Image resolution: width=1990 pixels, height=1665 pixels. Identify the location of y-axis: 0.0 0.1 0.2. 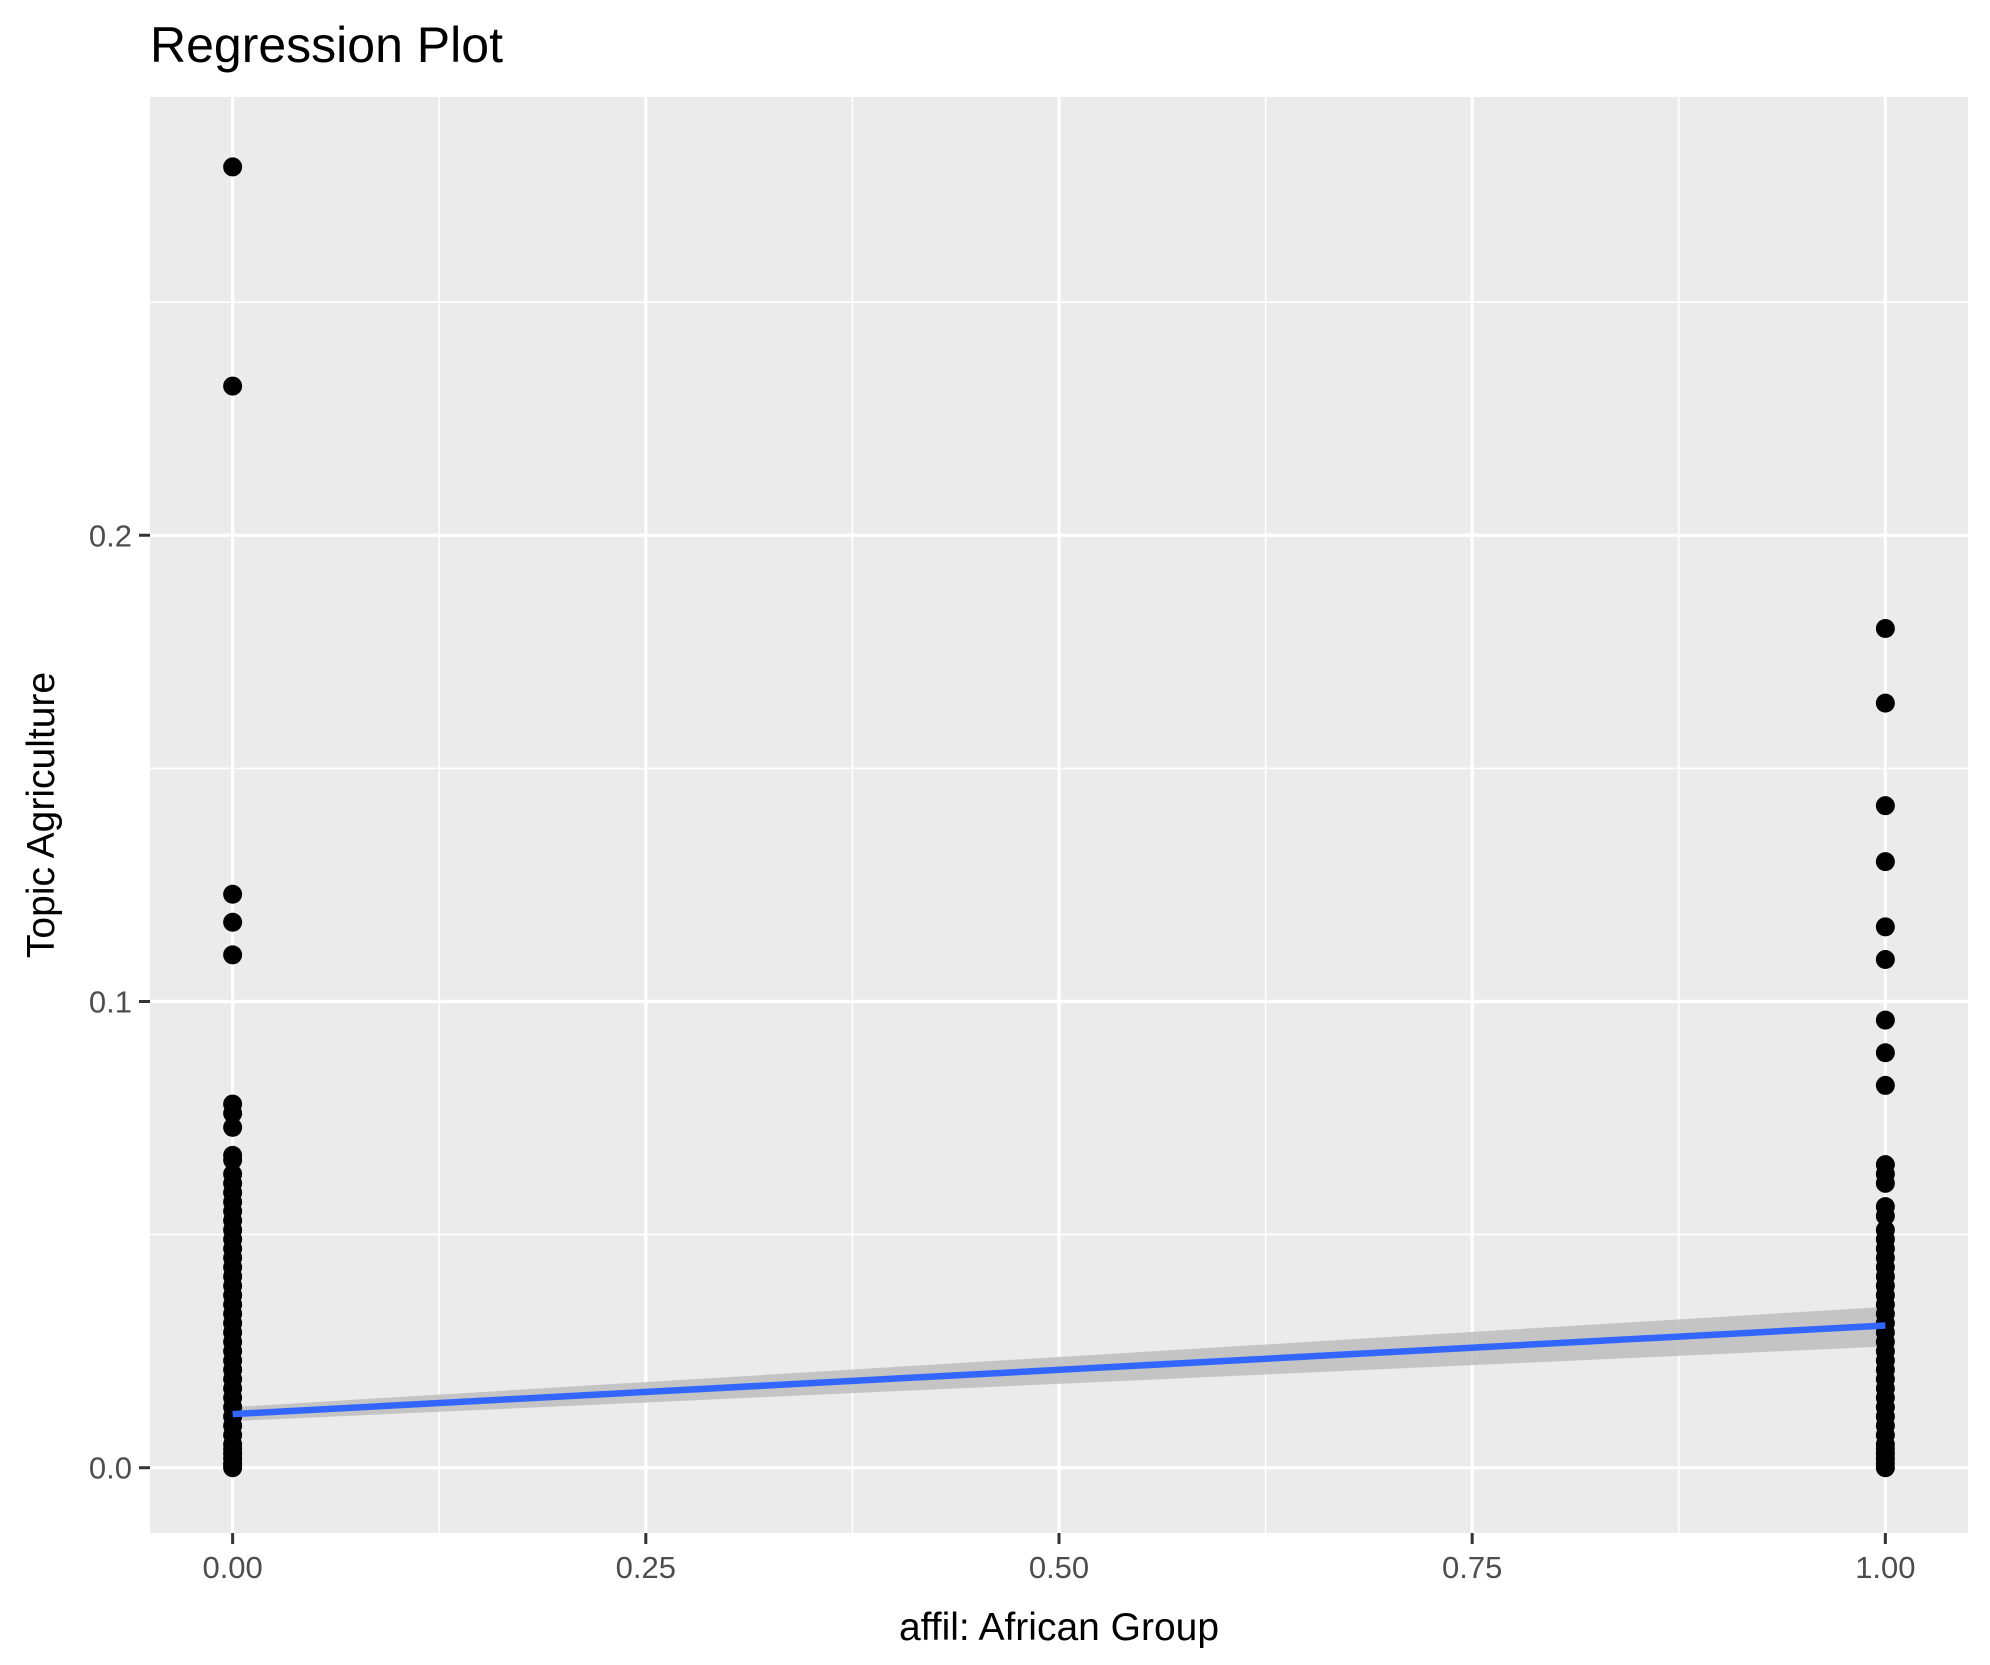
(119, 1002).